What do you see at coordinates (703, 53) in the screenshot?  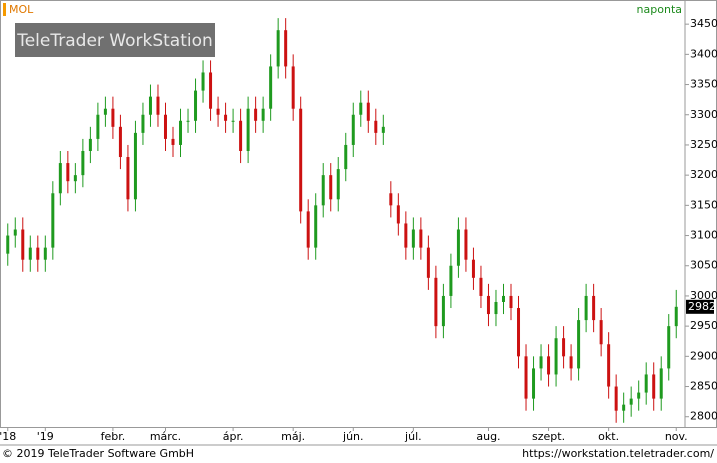 I see `y-tick-label: 3400` at bounding box center [703, 53].